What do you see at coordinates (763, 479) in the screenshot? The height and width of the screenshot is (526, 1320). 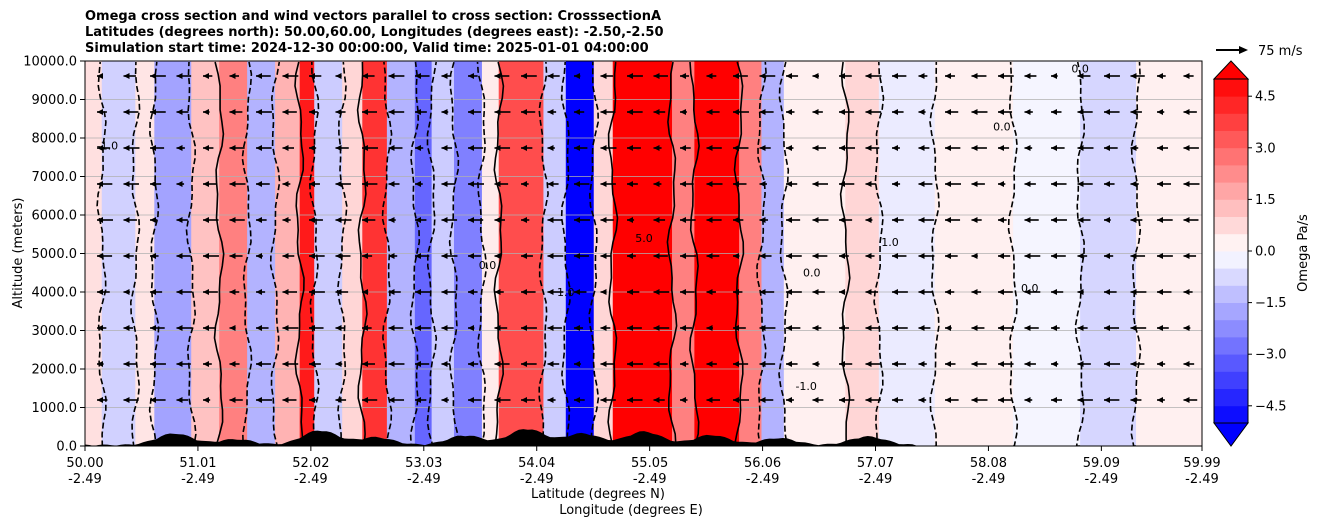 I see `x-tick-label-lon-6: -2.49` at bounding box center [763, 479].